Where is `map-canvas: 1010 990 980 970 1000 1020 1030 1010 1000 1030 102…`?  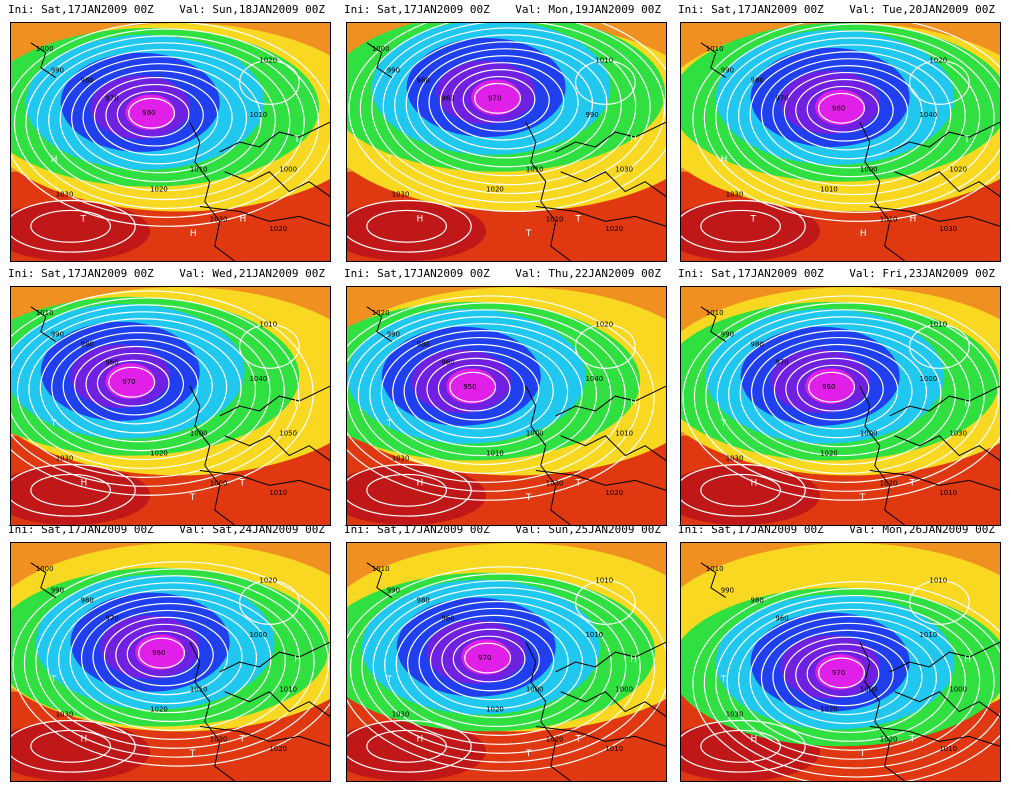
map-canvas: 1010 990 980 970 1000 1020 1030 1010 1000 1030 102… is located at coordinates (840, 406).